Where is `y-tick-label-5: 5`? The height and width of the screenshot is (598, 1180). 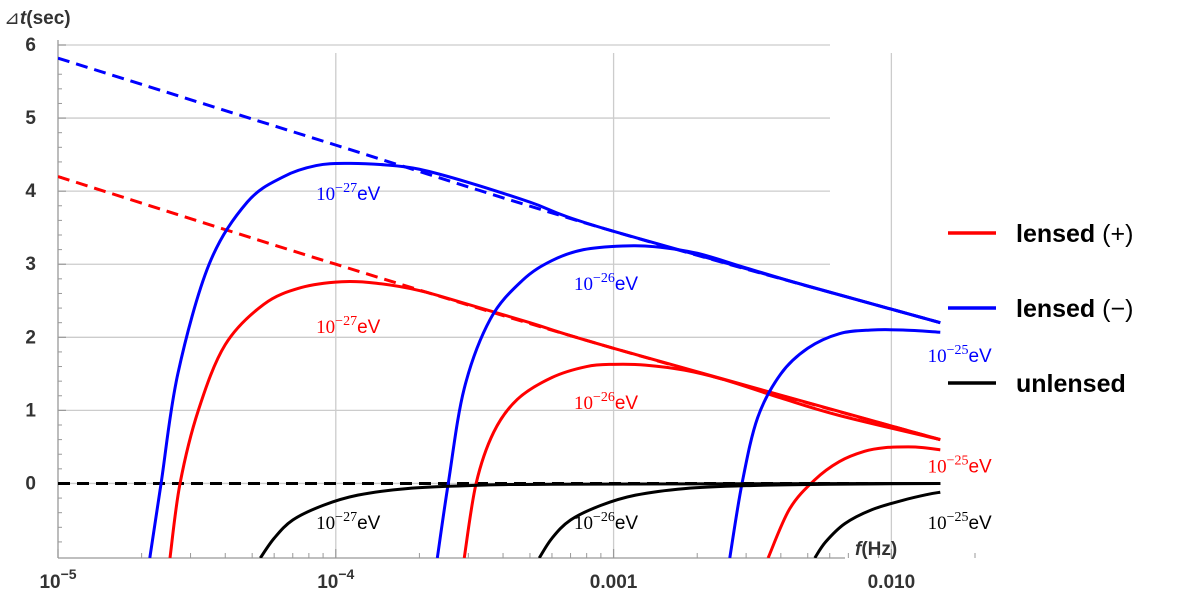 y-tick-label-5: 5 is located at coordinates (30, 118).